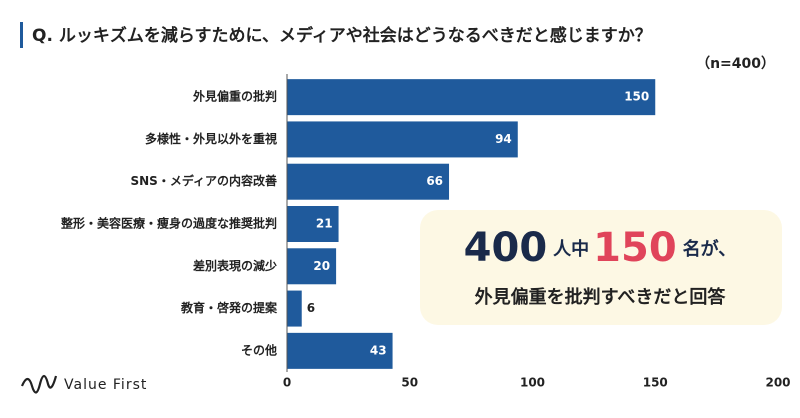 Image resolution: width=800 pixels, height=418 pixels. I want to click on logo-text: Value First, so click(105, 385).